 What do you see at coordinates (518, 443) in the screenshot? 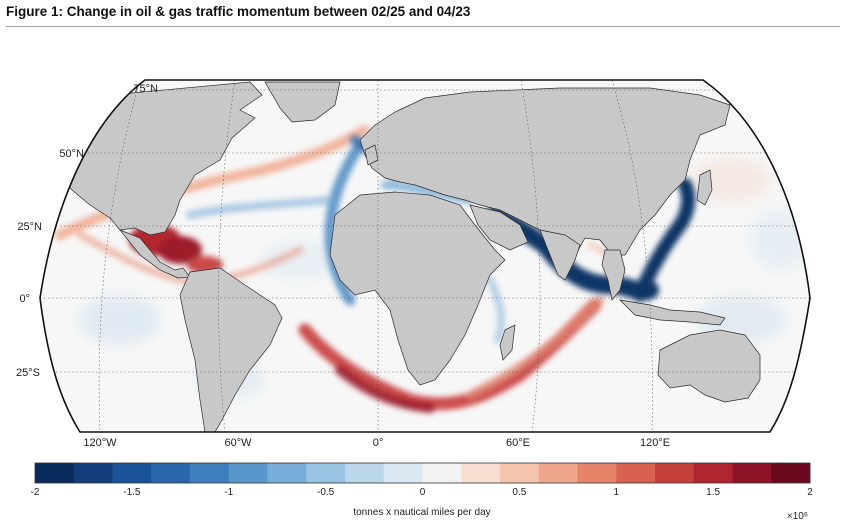
I see `lon-label-60e: 60°E` at bounding box center [518, 443].